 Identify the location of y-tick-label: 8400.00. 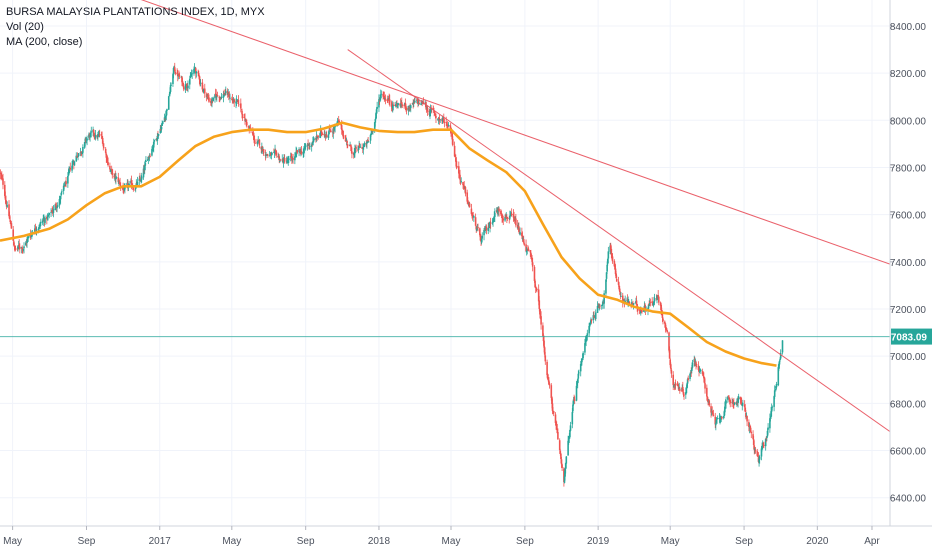
(908, 27).